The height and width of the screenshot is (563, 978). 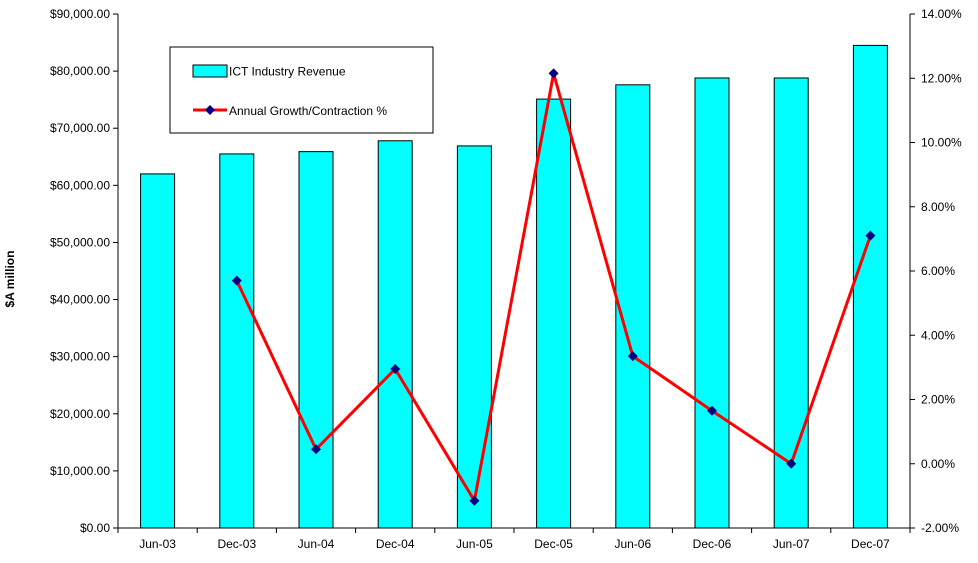 What do you see at coordinates (938, 400) in the screenshot?
I see `right-tick-label: 2.00%` at bounding box center [938, 400].